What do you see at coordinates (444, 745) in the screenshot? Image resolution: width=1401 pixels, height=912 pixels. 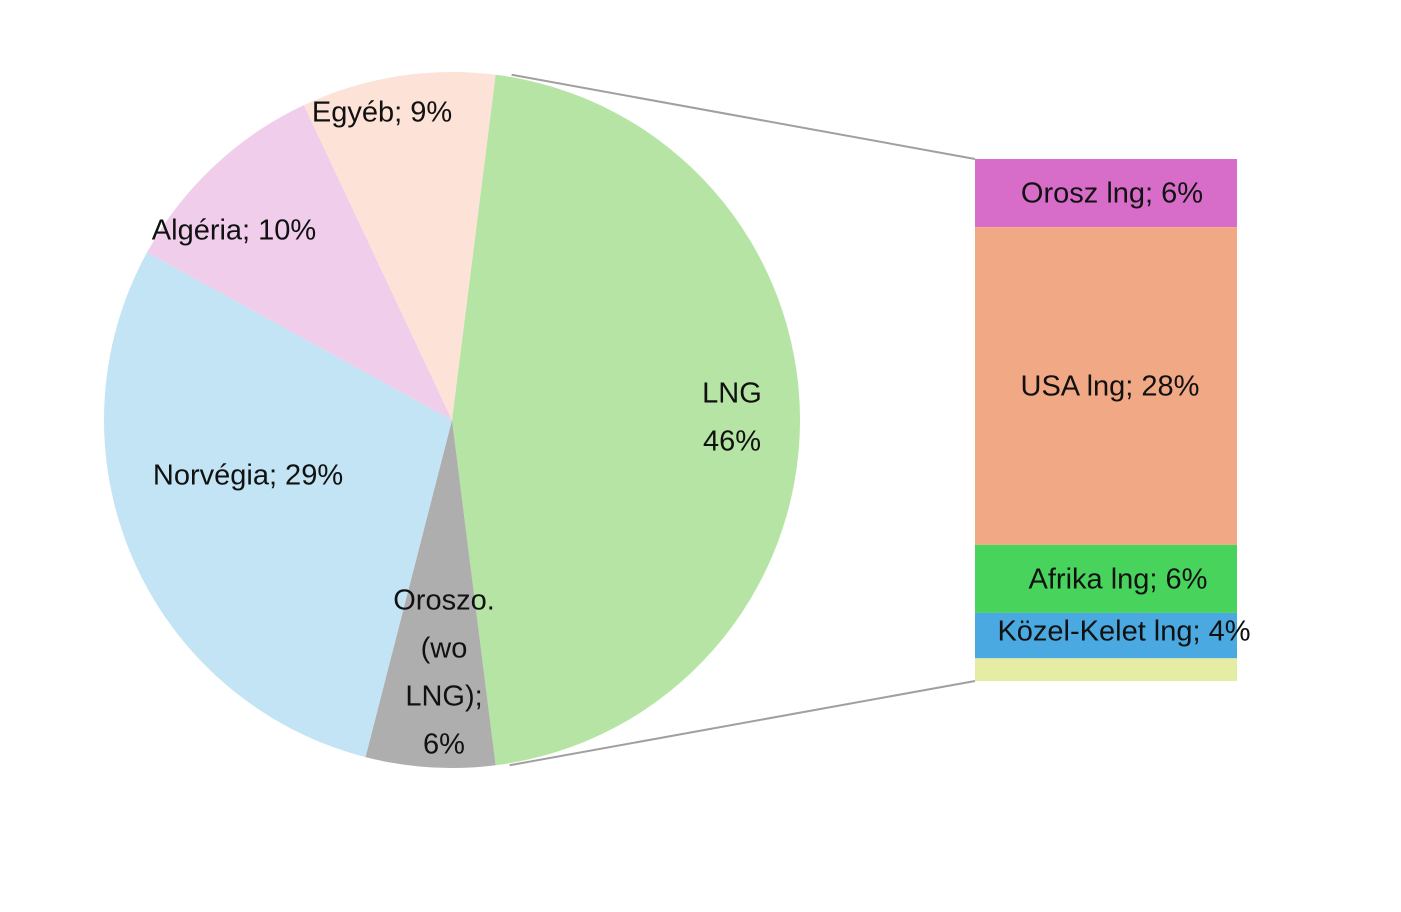 I see `slice-label: 6%` at bounding box center [444, 745].